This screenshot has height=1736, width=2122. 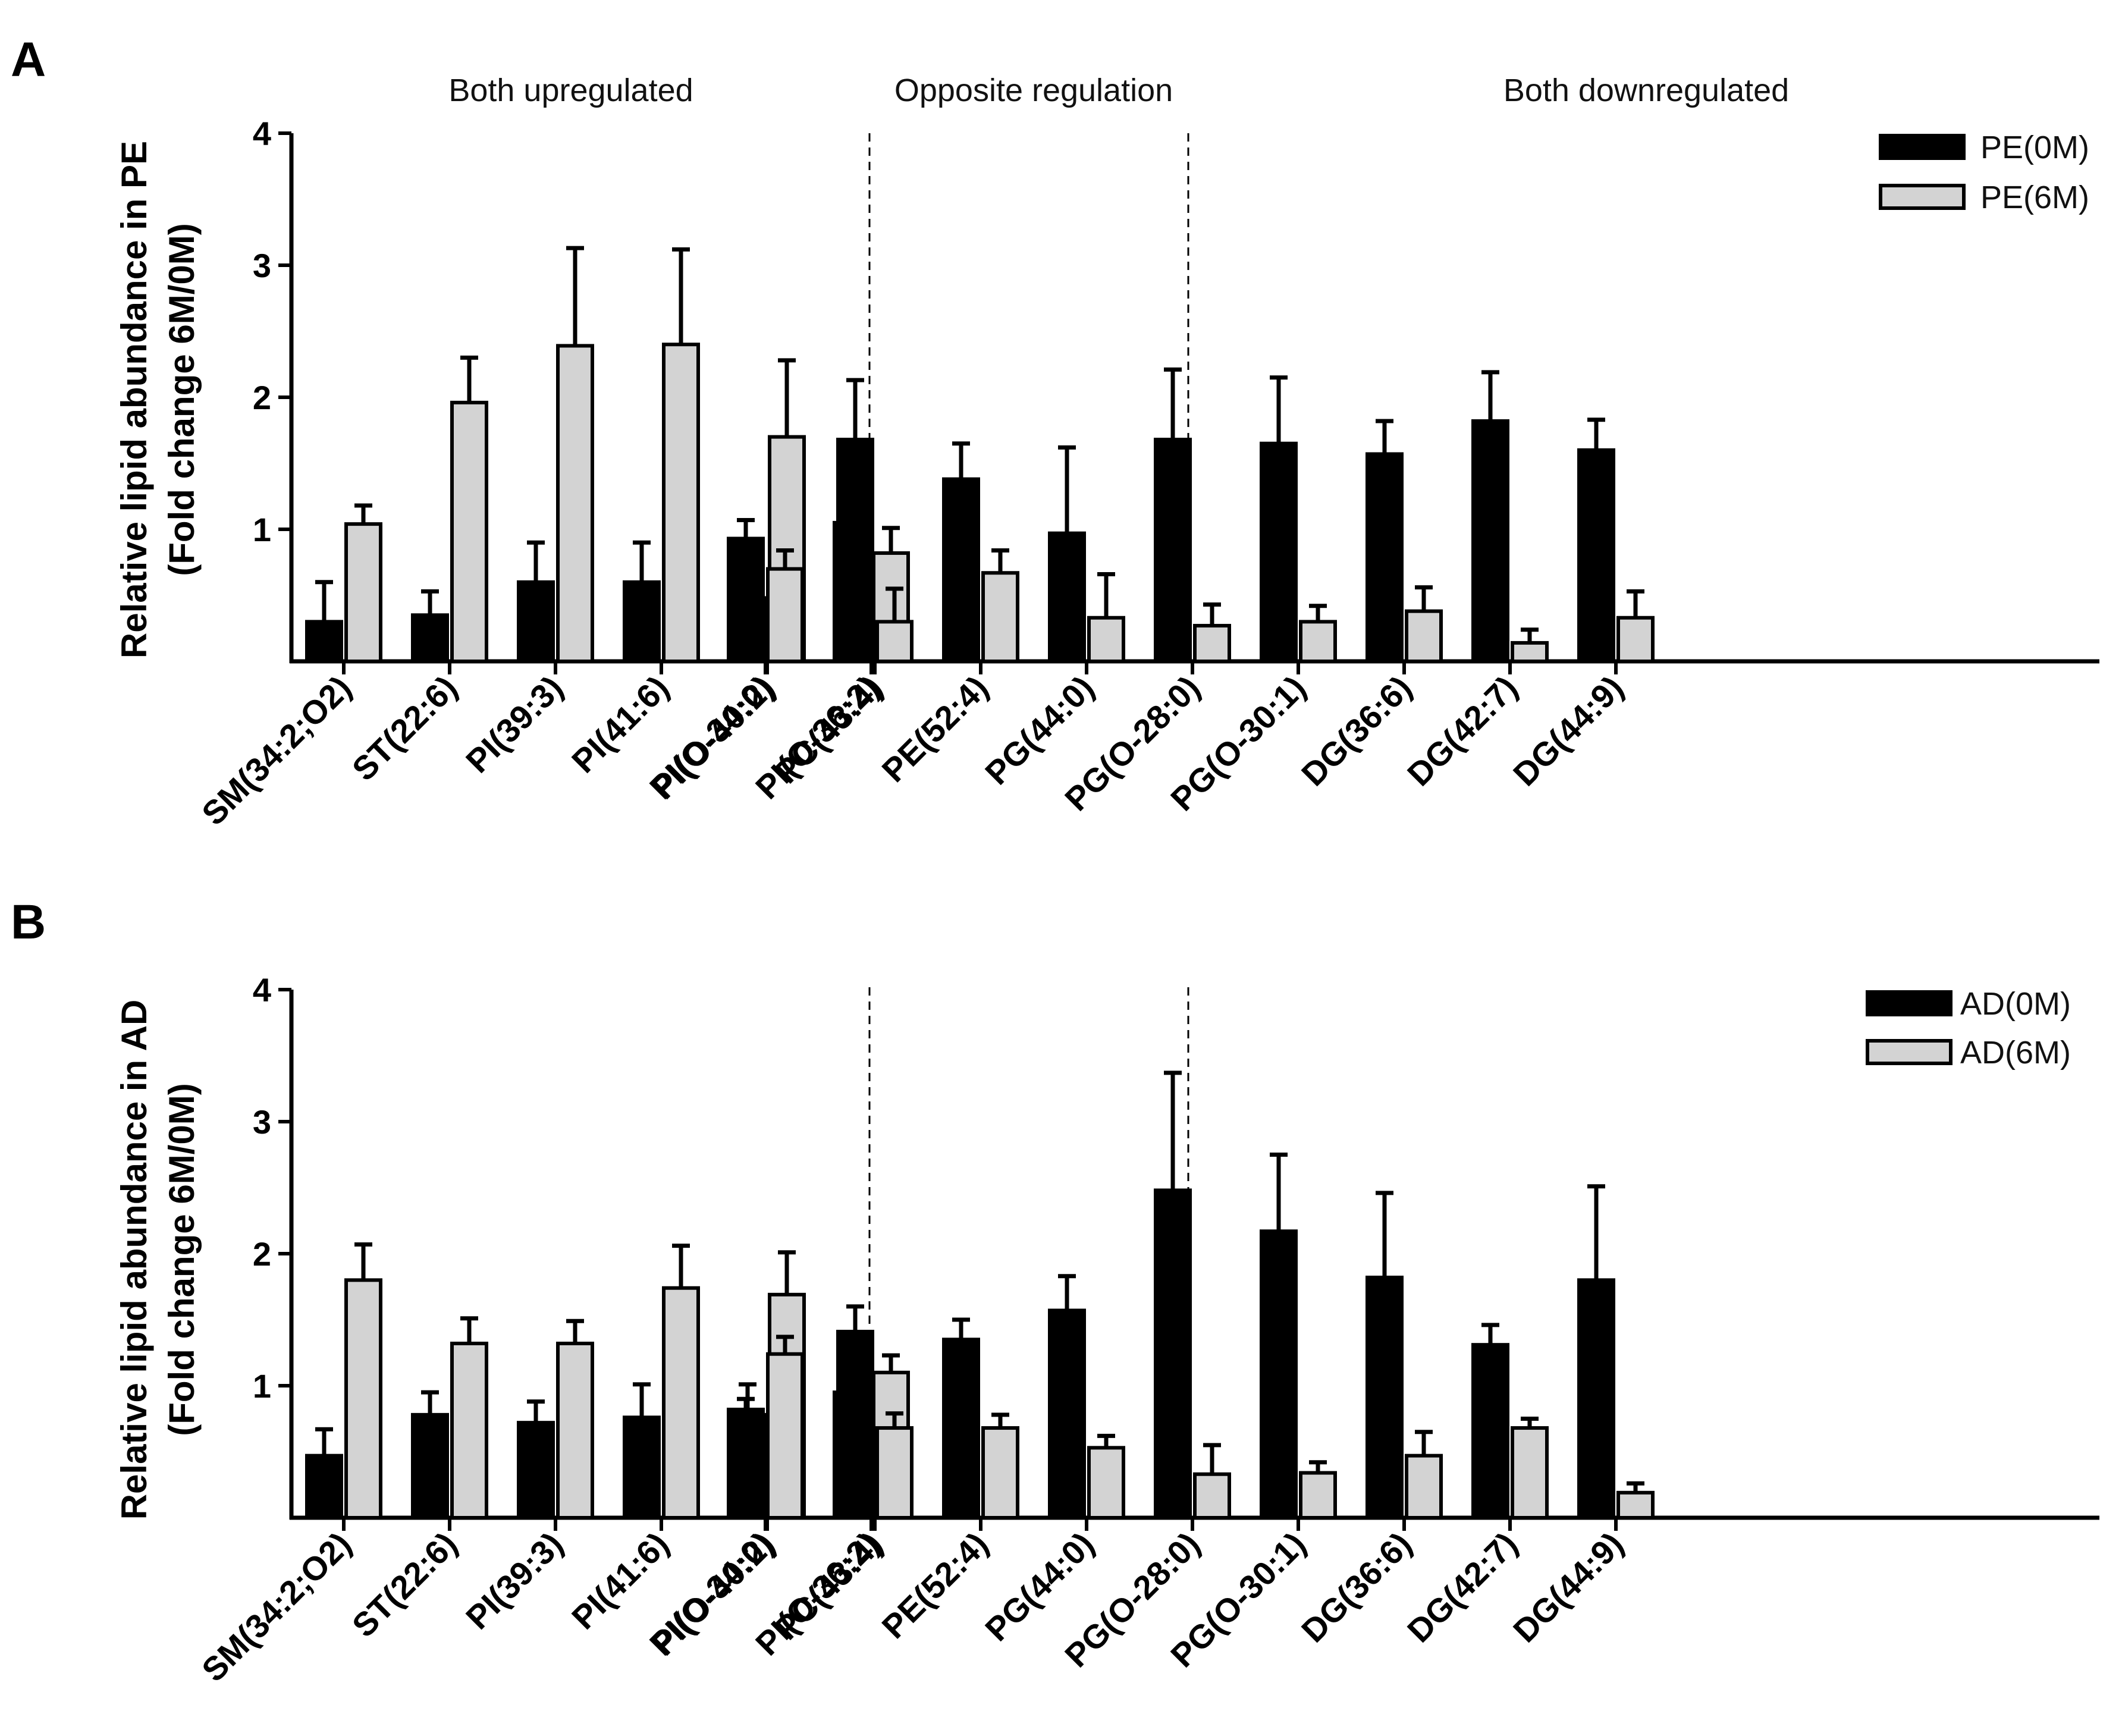 I want to click on legend-label-6m: AD(6M), so click(x=2015, y=1053).